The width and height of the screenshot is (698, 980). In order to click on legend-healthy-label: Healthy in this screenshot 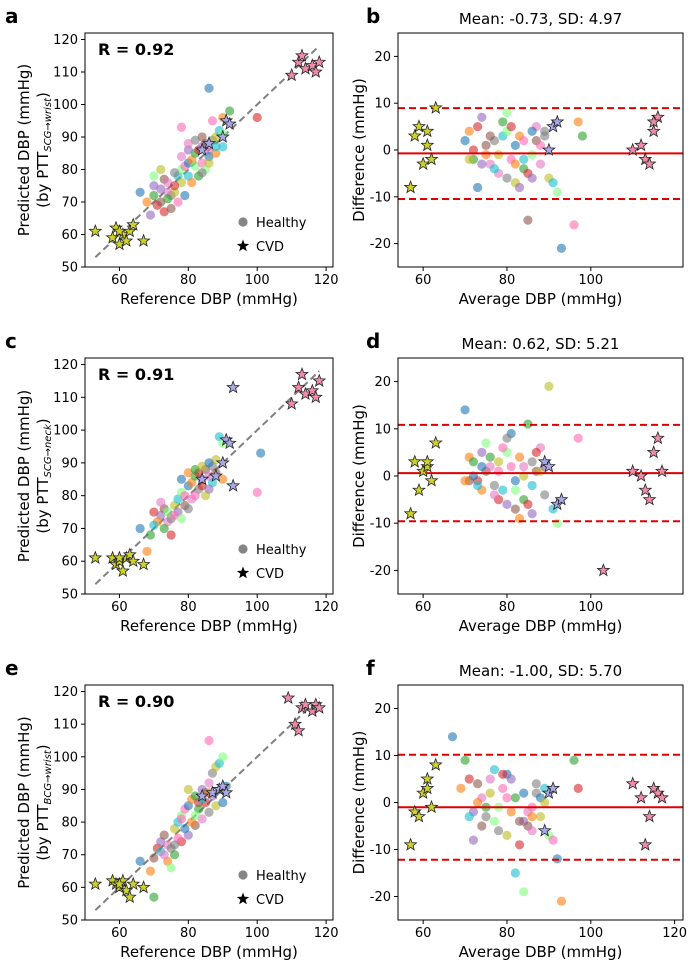, I will do `click(281, 876)`.